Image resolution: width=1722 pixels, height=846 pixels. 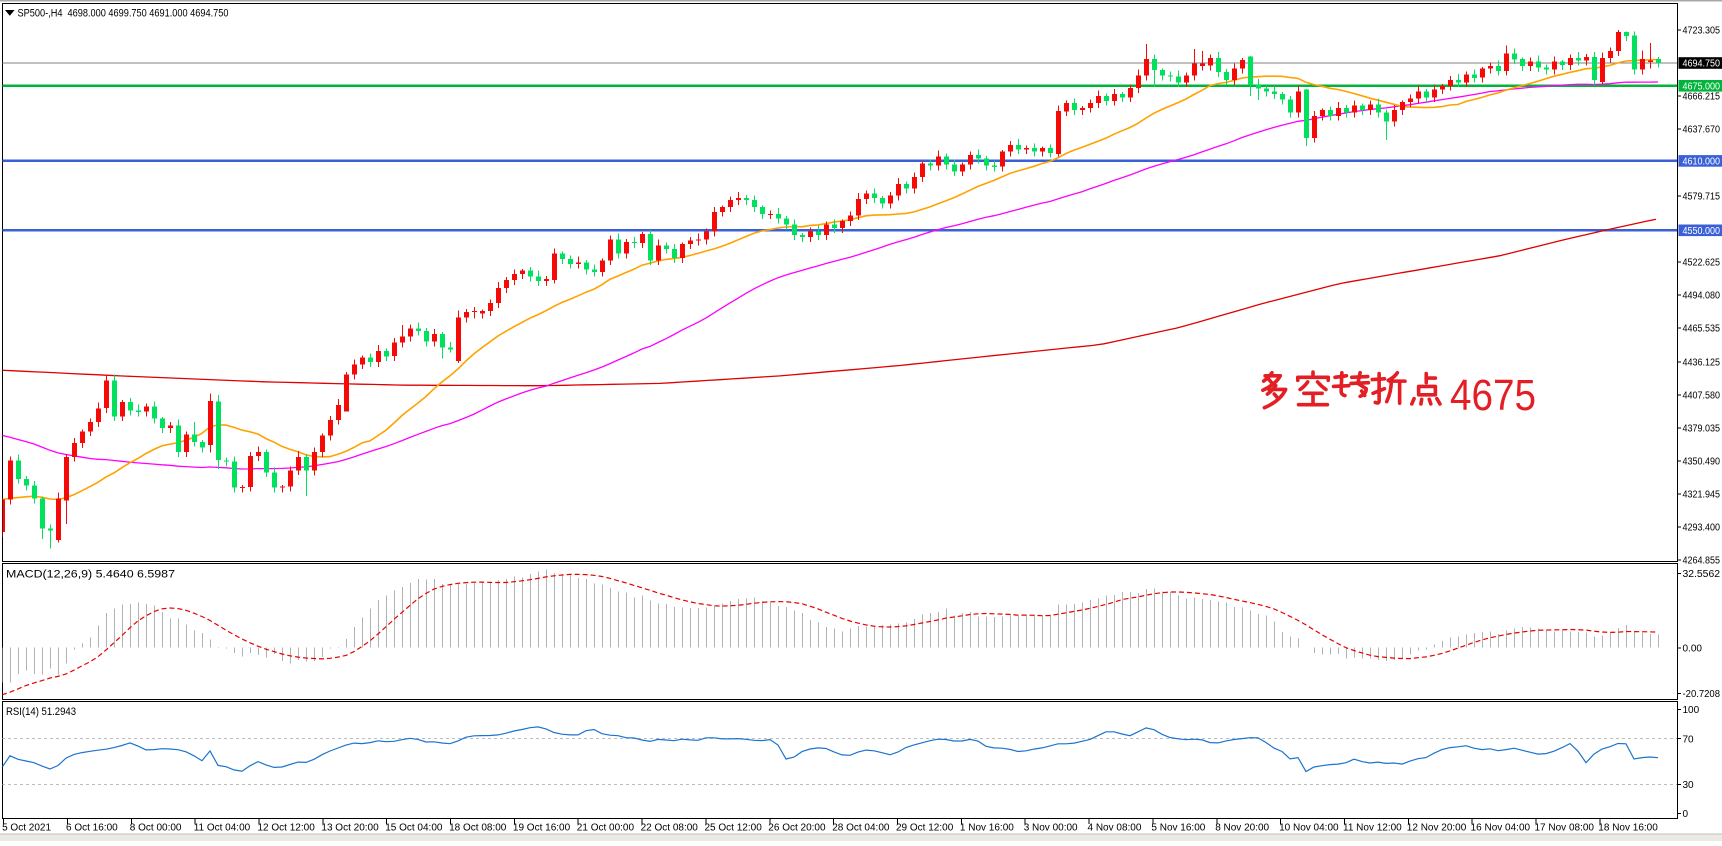 What do you see at coordinates (90, 575) in the screenshot?
I see `svg-text: MACD(12,26,9) 5.4640 6.5987` at bounding box center [90, 575].